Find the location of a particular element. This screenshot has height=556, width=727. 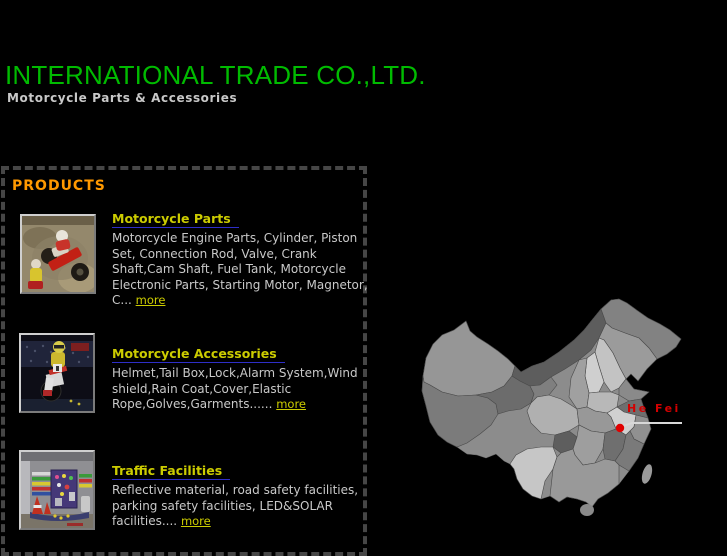

hefei-marker-dot is located at coordinates (620, 428).